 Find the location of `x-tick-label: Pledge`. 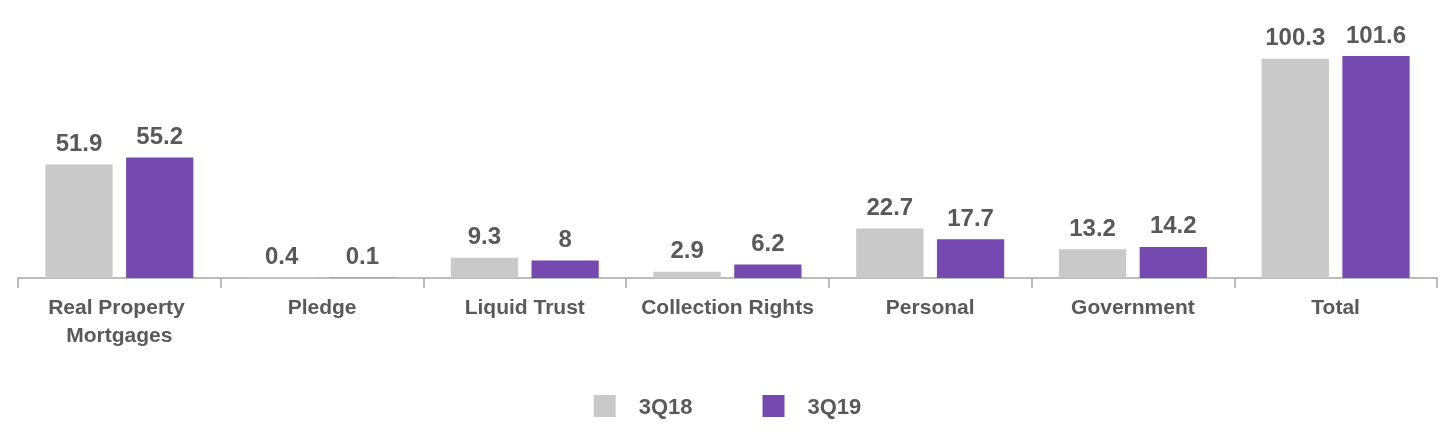

x-tick-label: Pledge is located at coordinates (322, 306).